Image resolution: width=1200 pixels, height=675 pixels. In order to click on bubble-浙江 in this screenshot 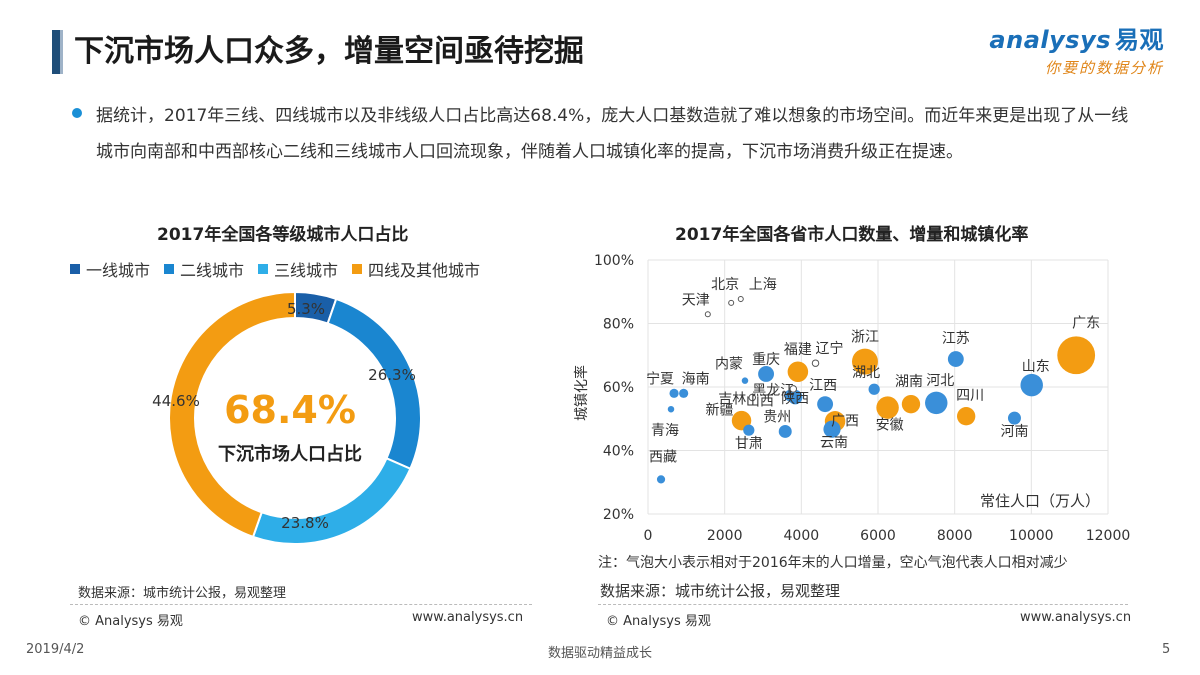, I will do `click(864, 361)`.